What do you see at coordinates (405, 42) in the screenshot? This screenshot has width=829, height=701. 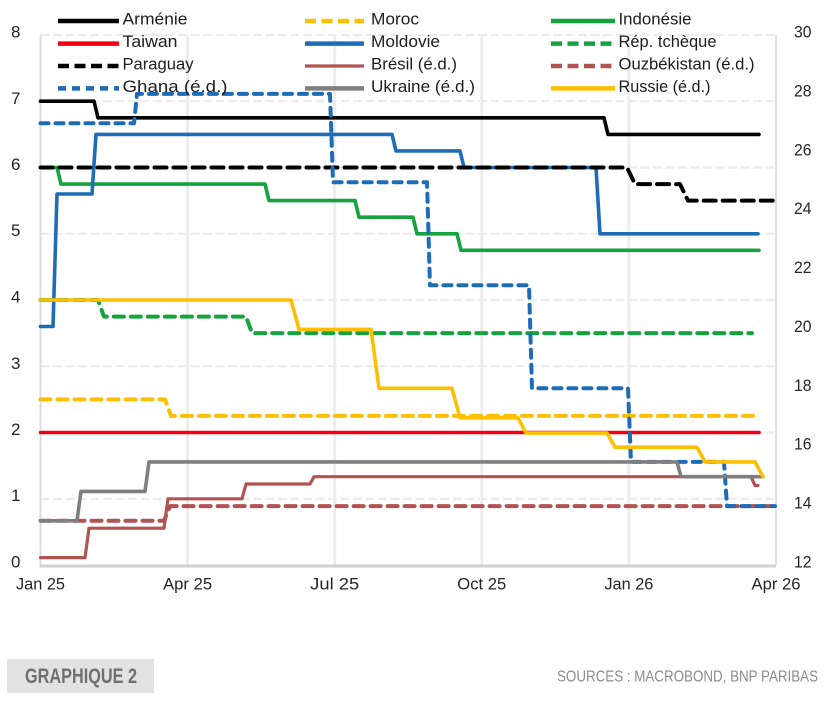 I see `svg-text: Moldovie` at bounding box center [405, 42].